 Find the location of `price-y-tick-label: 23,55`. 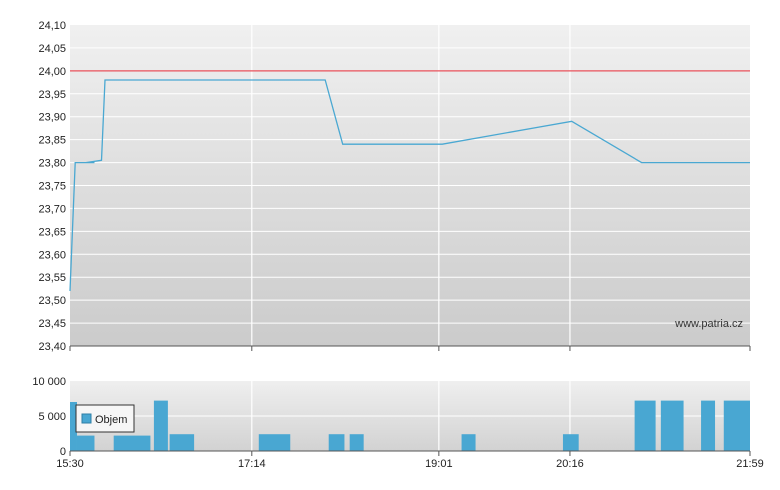

price-y-tick-label: 23,55 is located at coordinates (52, 278).